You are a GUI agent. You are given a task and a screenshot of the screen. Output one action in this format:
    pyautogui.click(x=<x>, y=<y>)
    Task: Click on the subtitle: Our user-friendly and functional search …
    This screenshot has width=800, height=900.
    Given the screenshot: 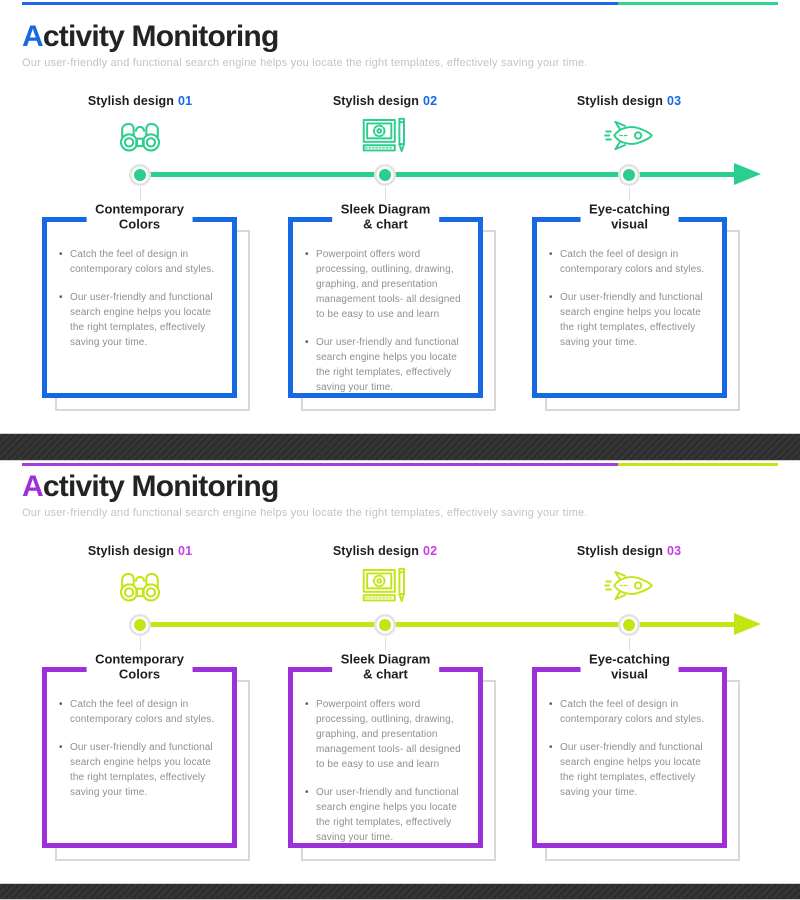 What is the action you would take?
    pyautogui.click(x=305, y=63)
    